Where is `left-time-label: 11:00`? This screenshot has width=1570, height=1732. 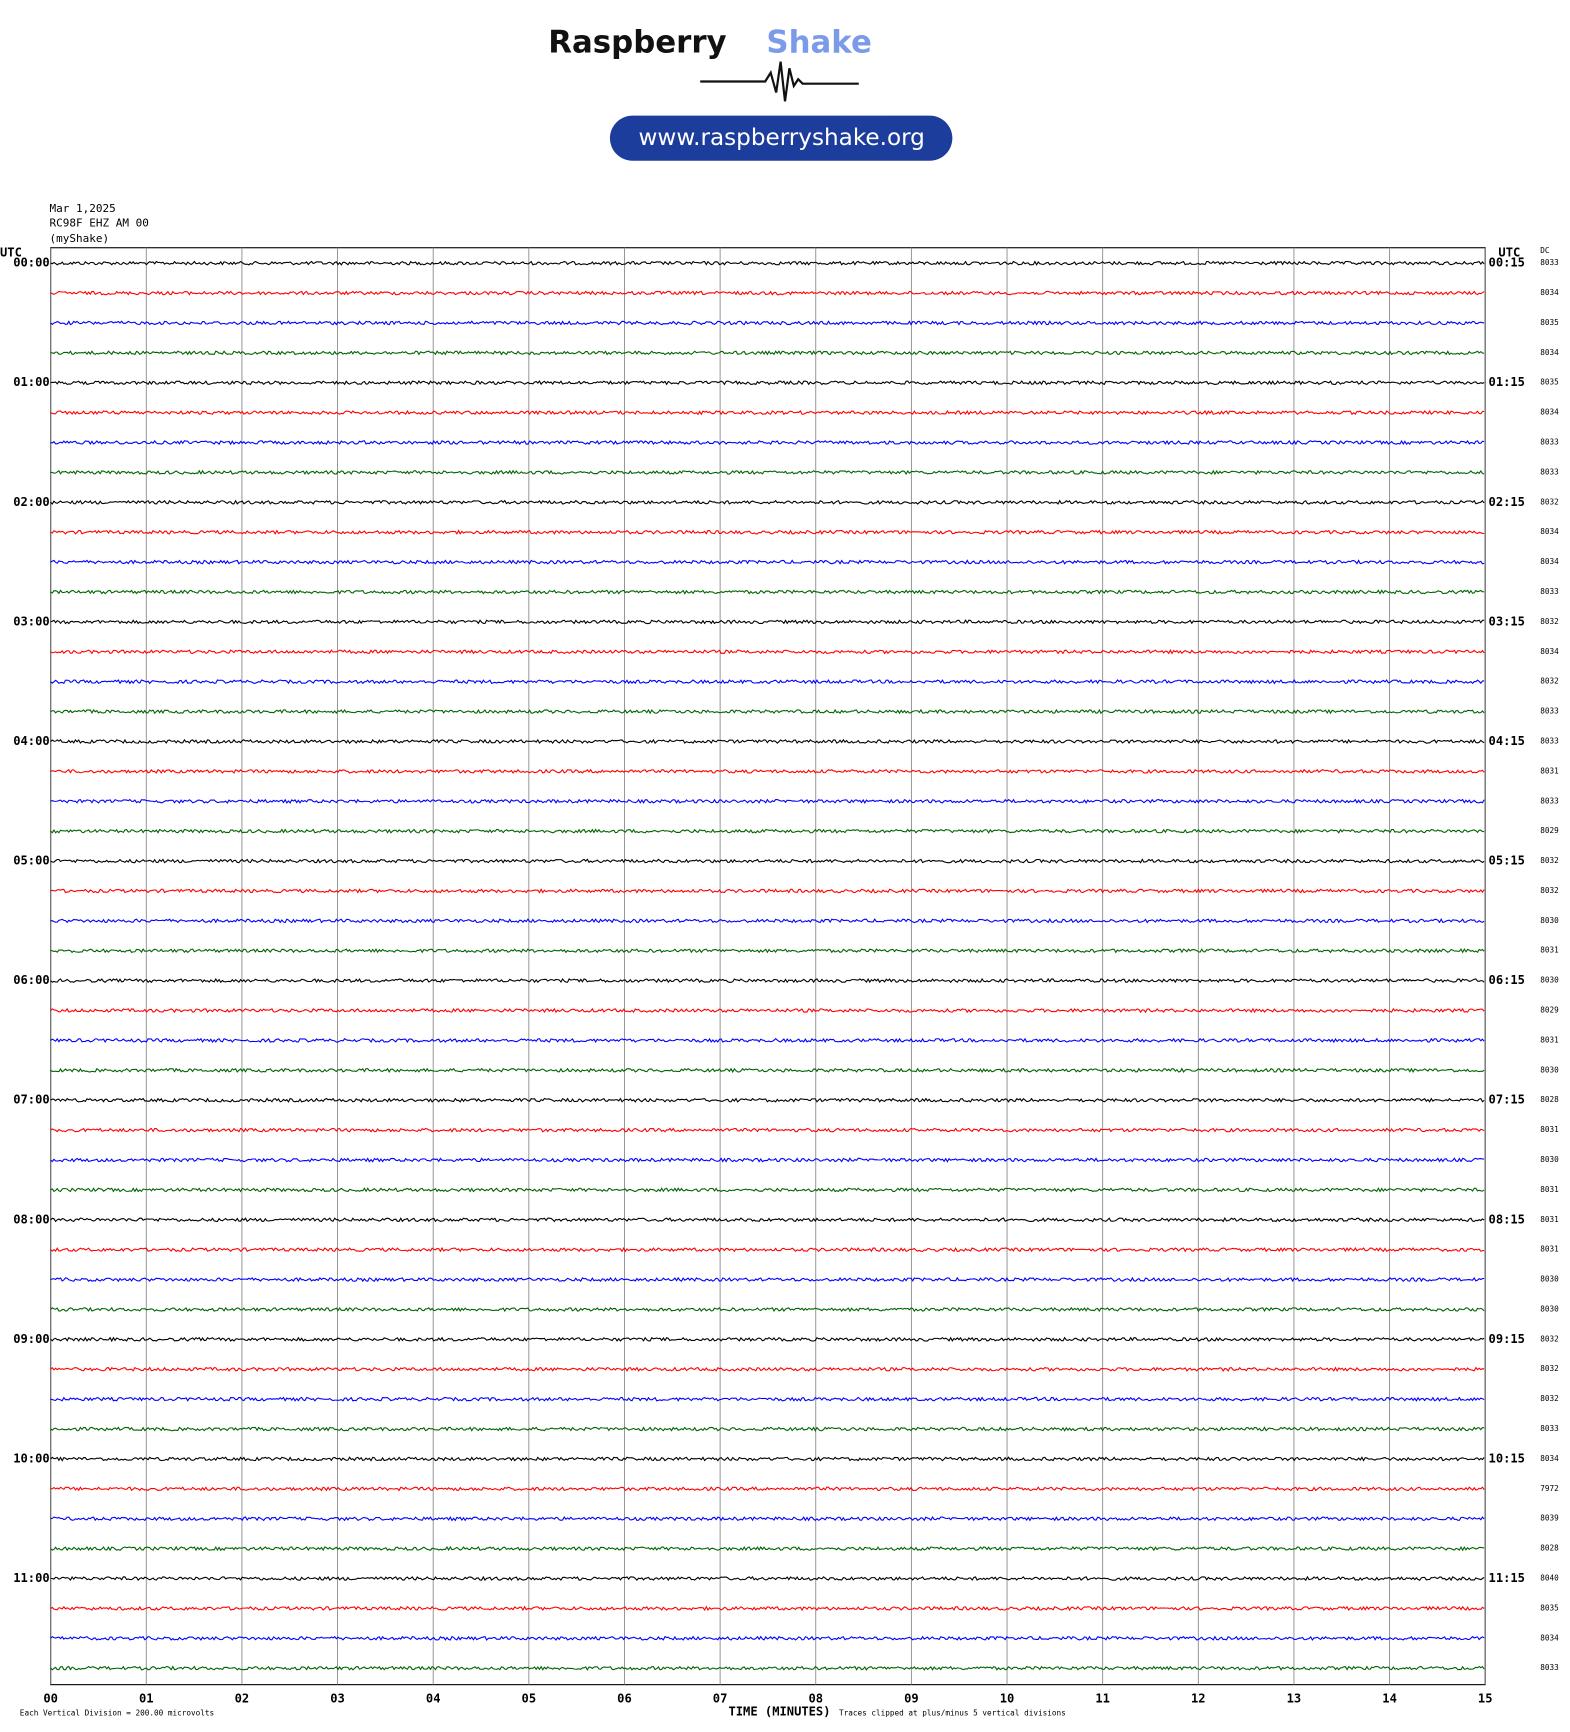 left-time-label: 11:00 is located at coordinates (31, 1578).